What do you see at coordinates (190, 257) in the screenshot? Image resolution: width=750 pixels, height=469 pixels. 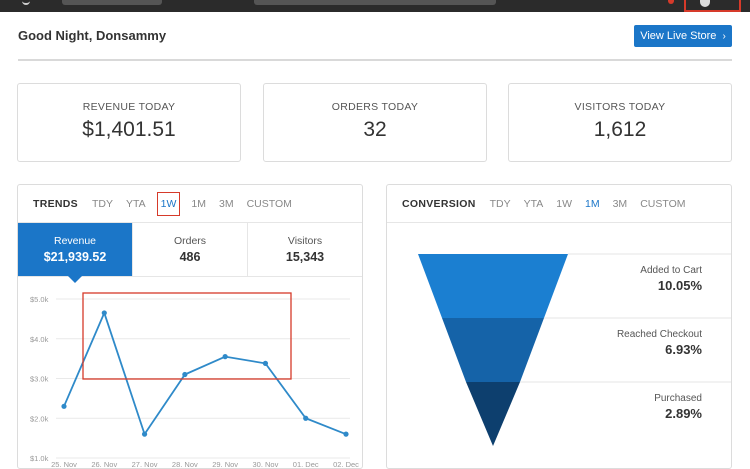 I see `metric-value: 486` at bounding box center [190, 257].